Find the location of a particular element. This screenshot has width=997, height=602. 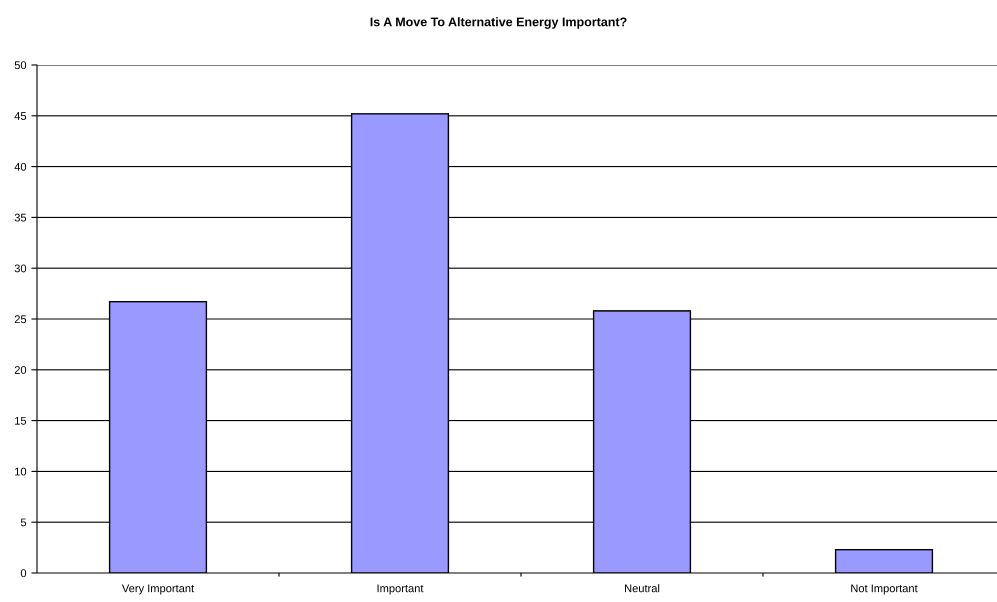

y-tick-label: 0 is located at coordinates (23, 573).